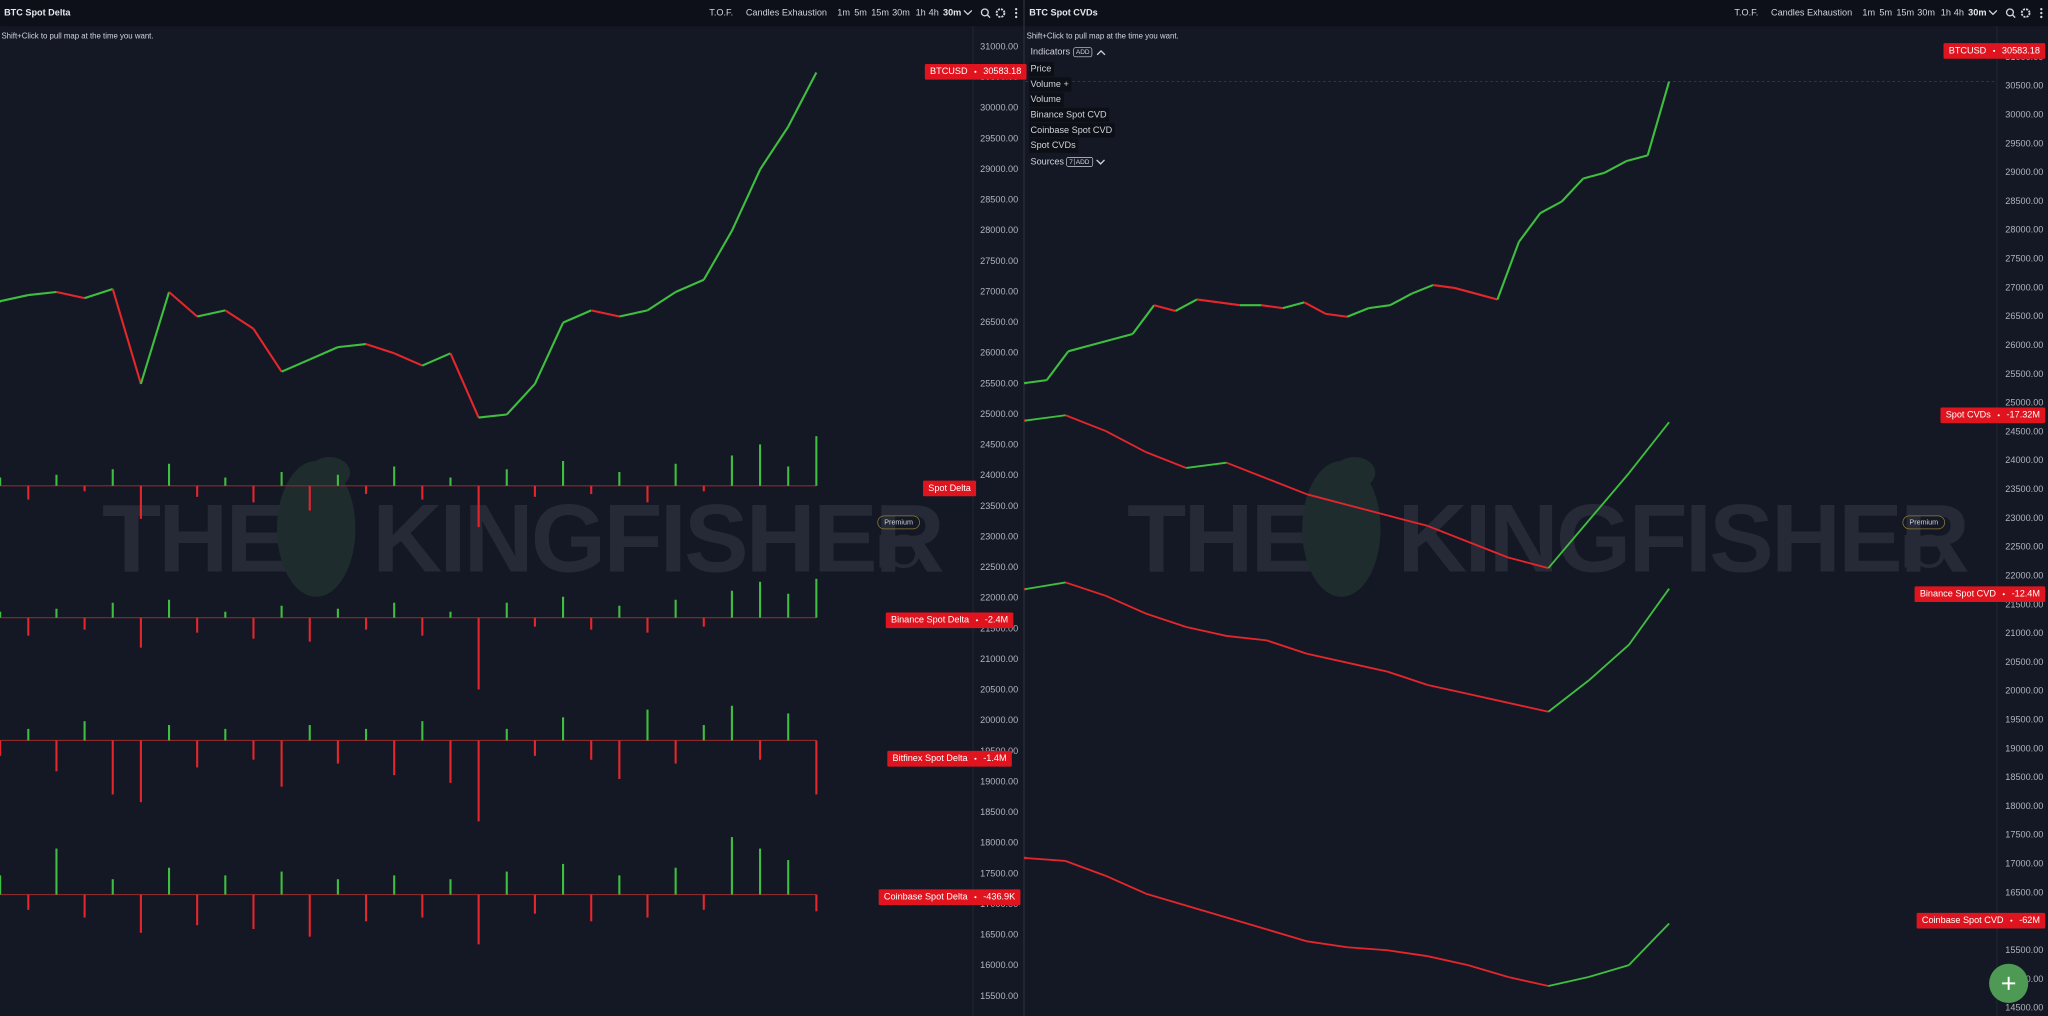  Describe the element at coordinates (37, 12) in the screenshot. I see `panel-title: BTC Spot Delta` at that location.